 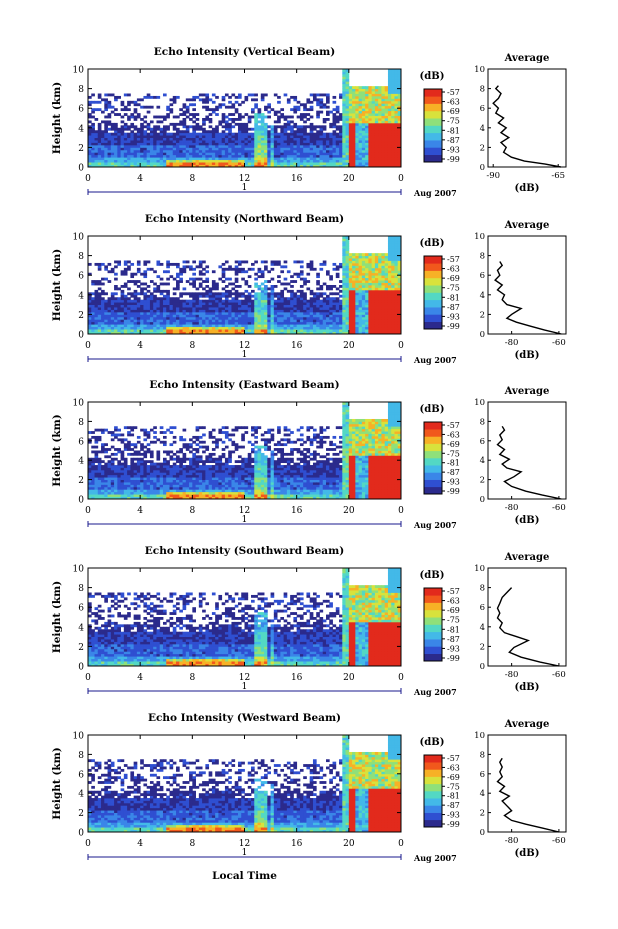 What do you see at coordinates (482, 296) in the screenshot?
I see `average-y-tick-label: 4` at bounding box center [482, 296].